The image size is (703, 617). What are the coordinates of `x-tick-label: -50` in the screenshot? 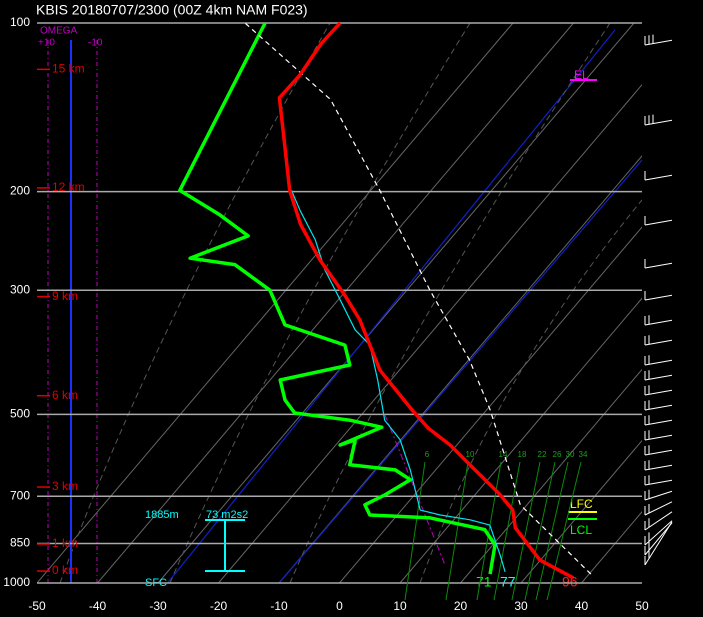 It's located at (37, 606).